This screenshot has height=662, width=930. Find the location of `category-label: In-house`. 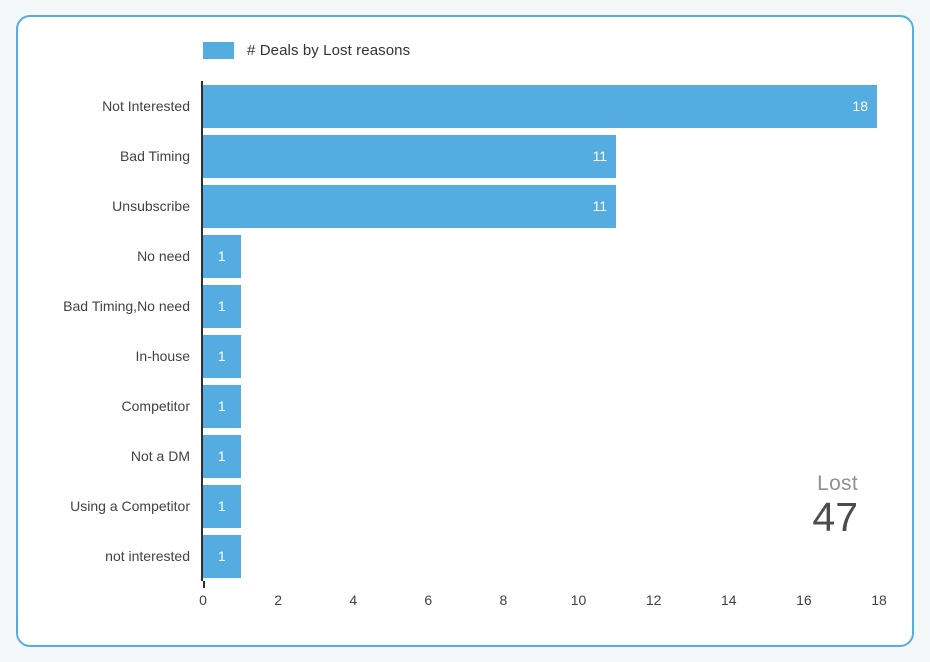

category-label: In-house is located at coordinates (162, 356).